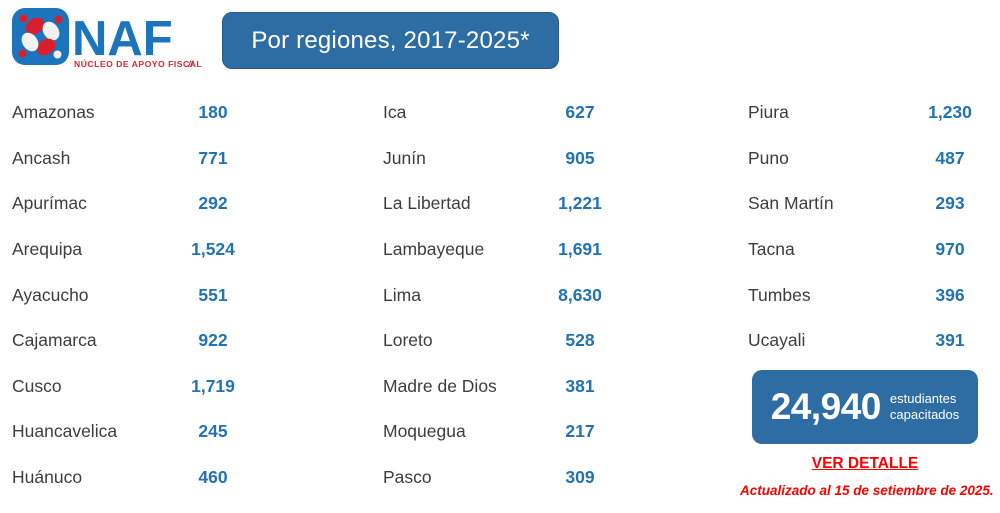  What do you see at coordinates (137, 113) in the screenshot?
I see `region-row: Amazonas 180` at bounding box center [137, 113].